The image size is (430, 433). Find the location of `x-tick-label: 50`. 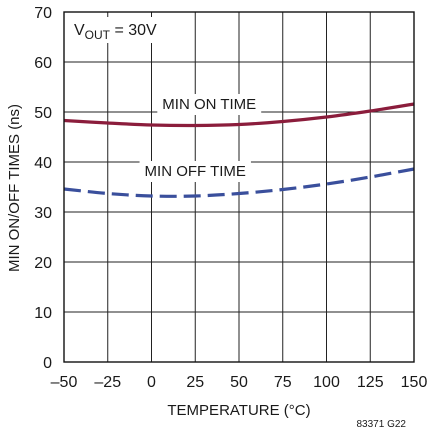

x-tick-label: 50 is located at coordinates (239, 382).